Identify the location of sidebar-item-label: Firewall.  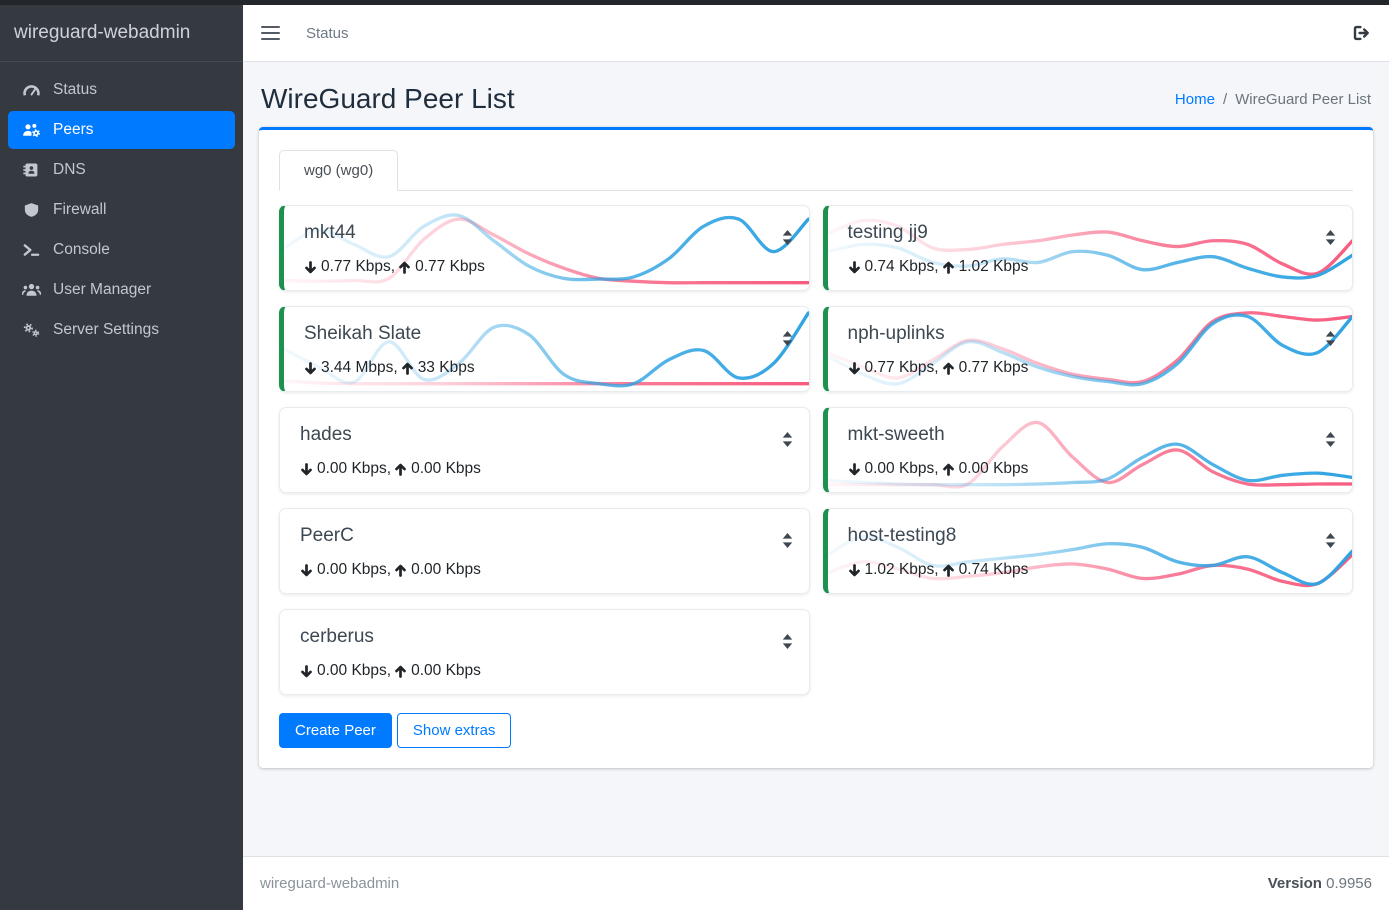
(80, 209).